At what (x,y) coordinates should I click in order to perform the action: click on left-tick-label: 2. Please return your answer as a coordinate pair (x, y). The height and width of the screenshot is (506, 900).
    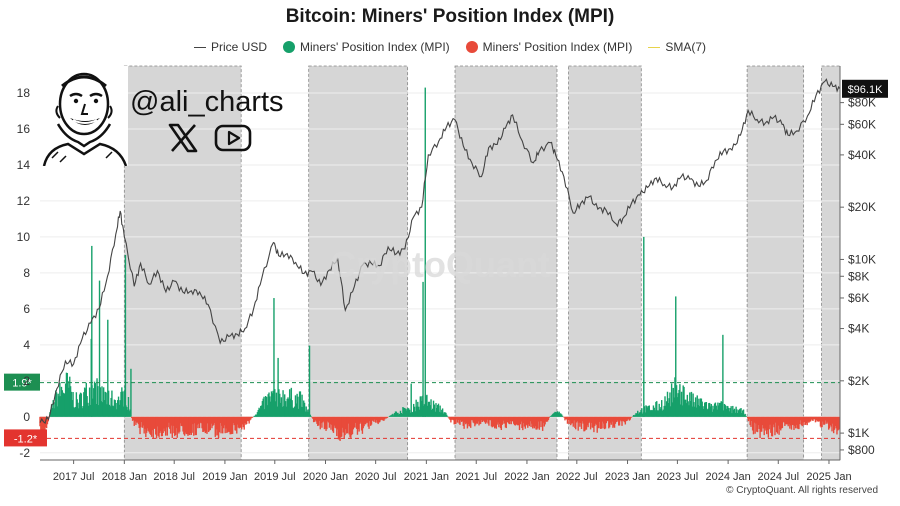
    Looking at the image, I should click on (26, 381).